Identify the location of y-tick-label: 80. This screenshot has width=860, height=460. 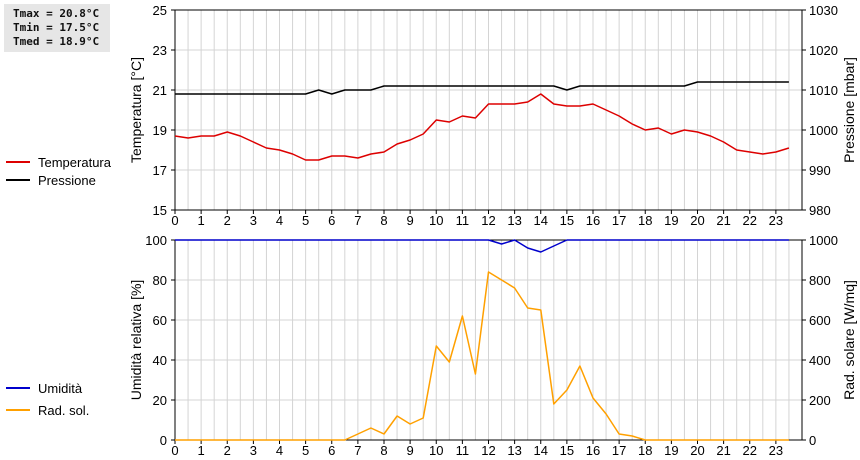
(160, 280).